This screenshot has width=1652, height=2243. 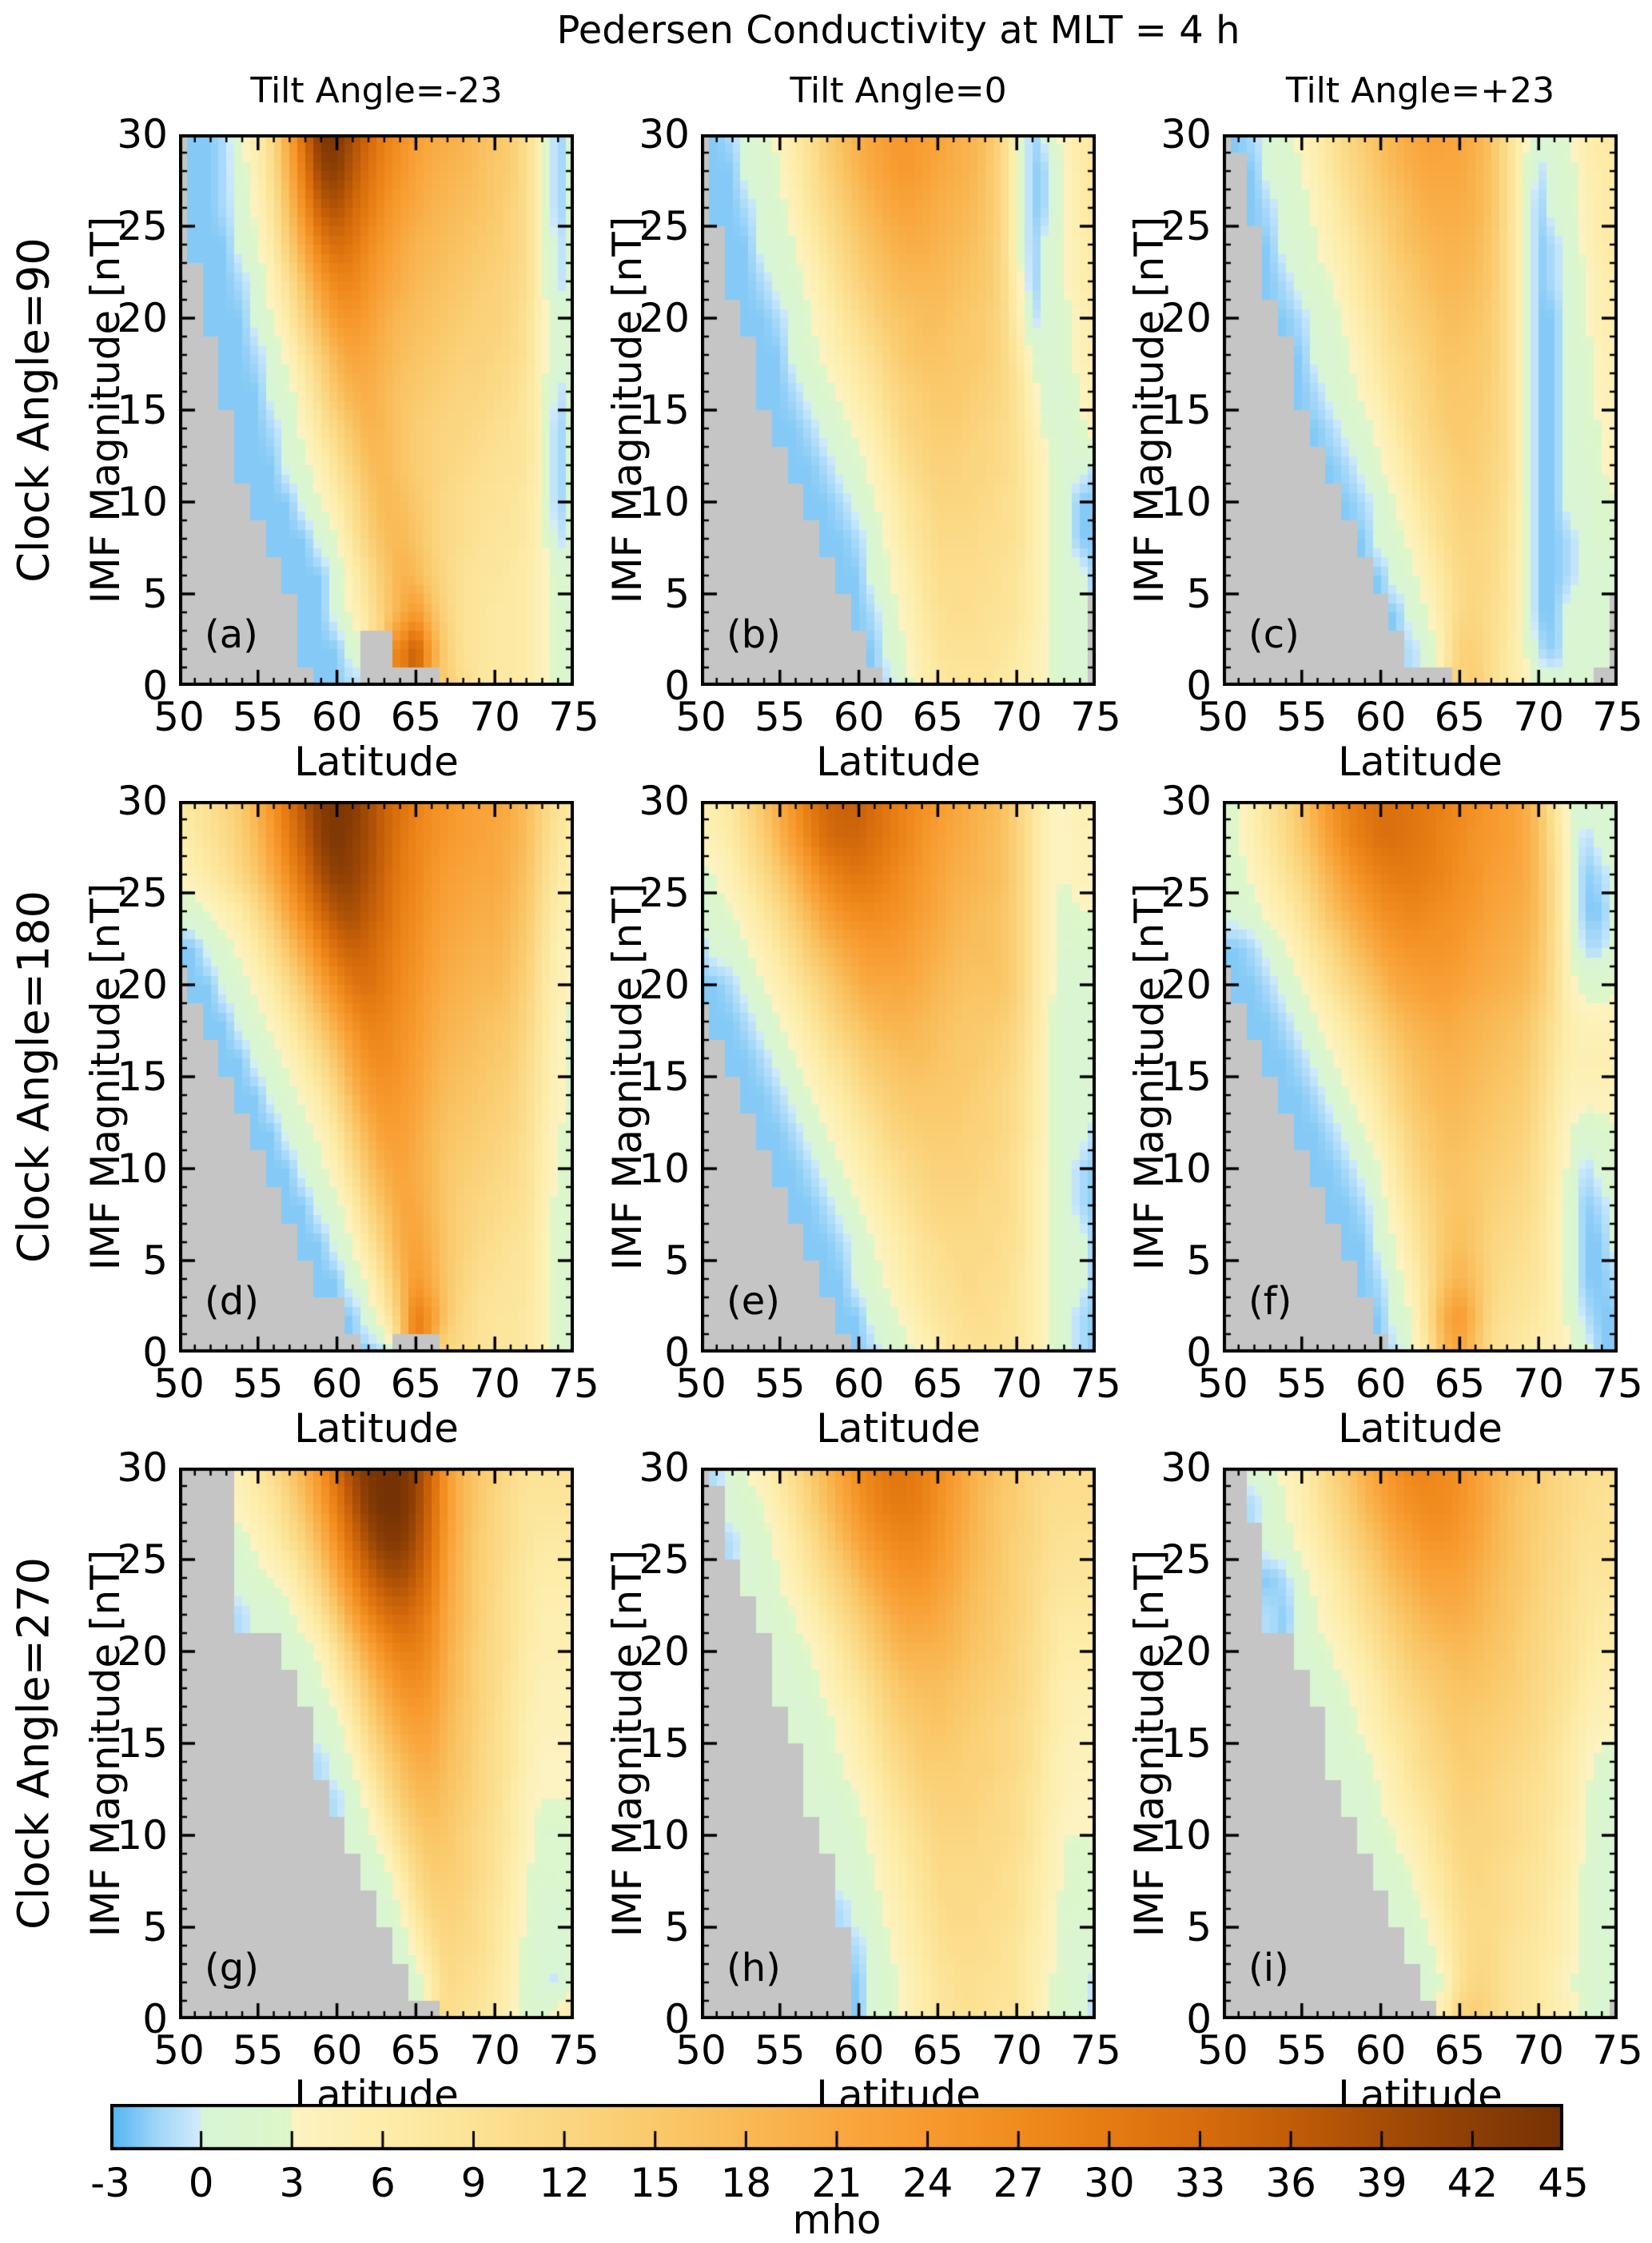 I want to click on panel-letter-h: (h), so click(x=753, y=1968).